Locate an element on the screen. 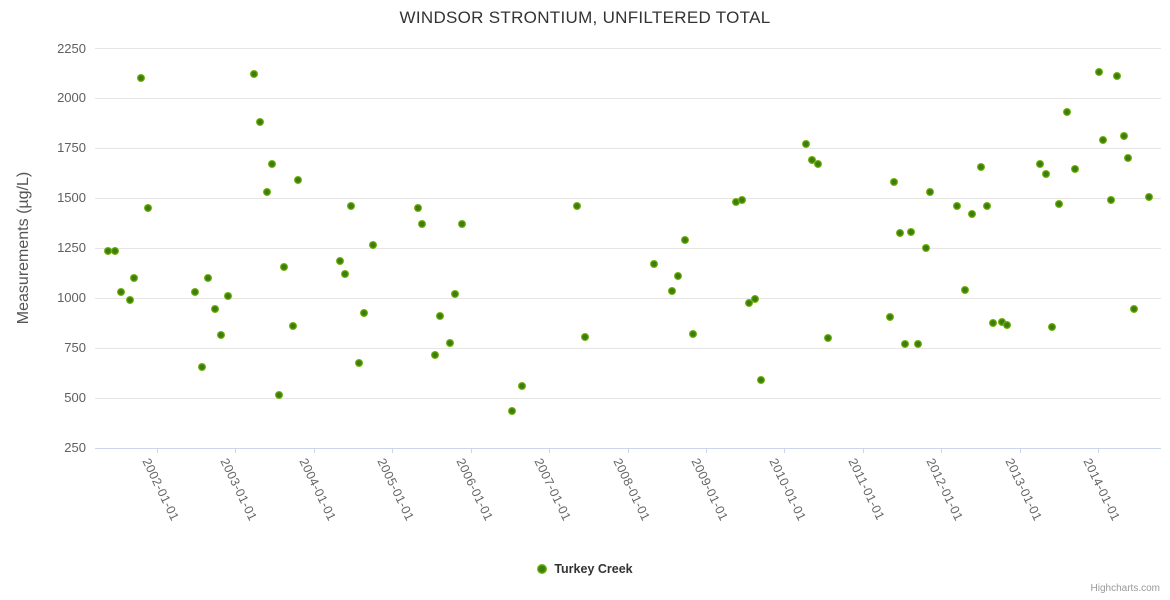 Image resolution: width=1170 pixels, height=600 pixels. legend: Turkey Creek is located at coordinates (585, 569).